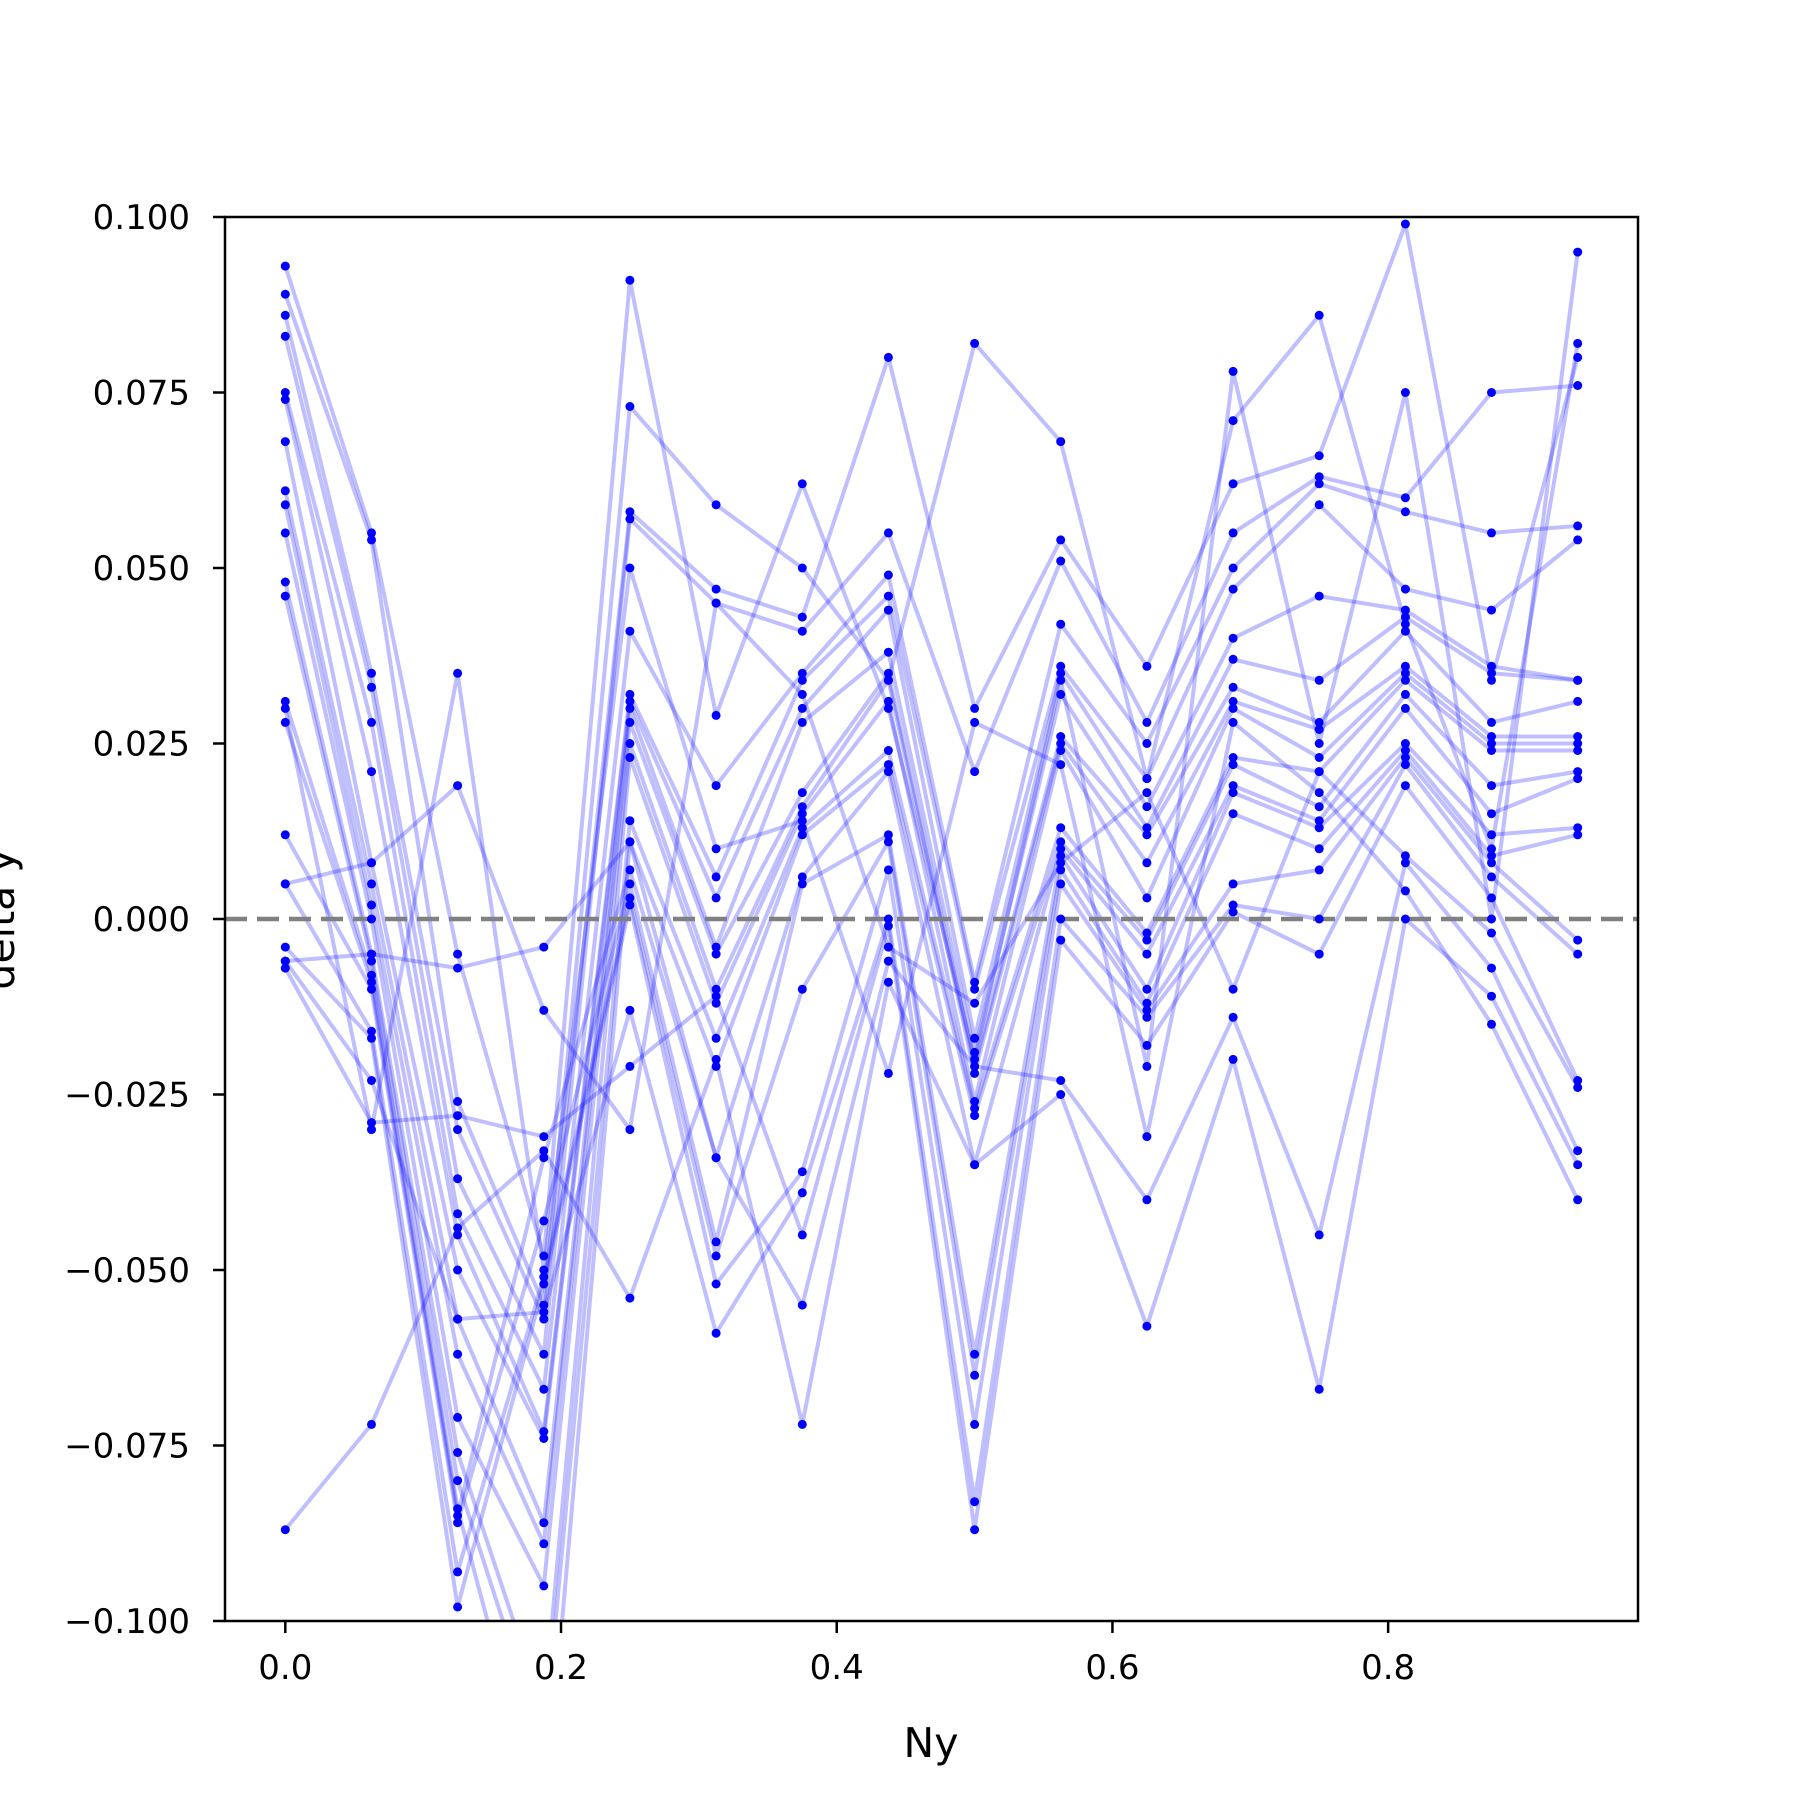 This screenshot has width=1800, height=1800. What do you see at coordinates (1388, 1668) in the screenshot?
I see `x-tick-label: 0.8` at bounding box center [1388, 1668].